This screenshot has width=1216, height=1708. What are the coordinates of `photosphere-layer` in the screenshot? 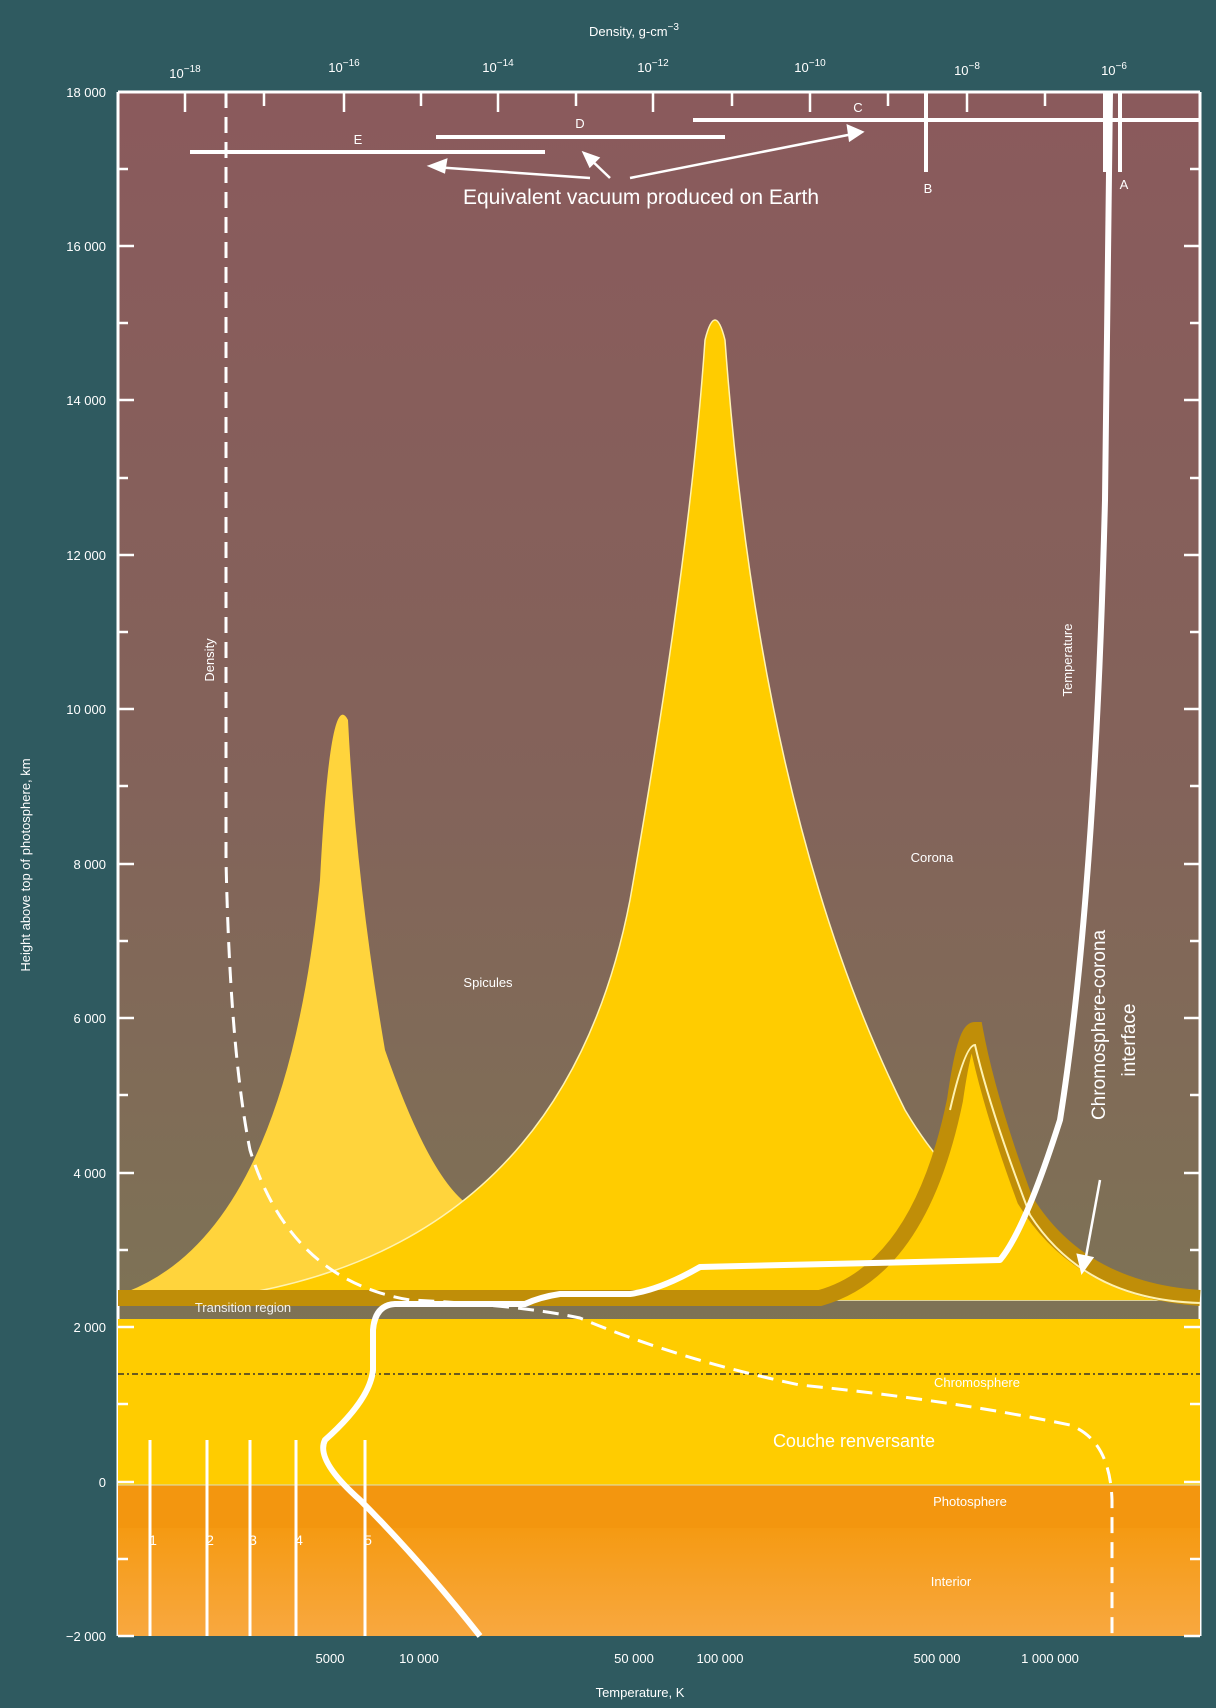 It's located at (659, 1506).